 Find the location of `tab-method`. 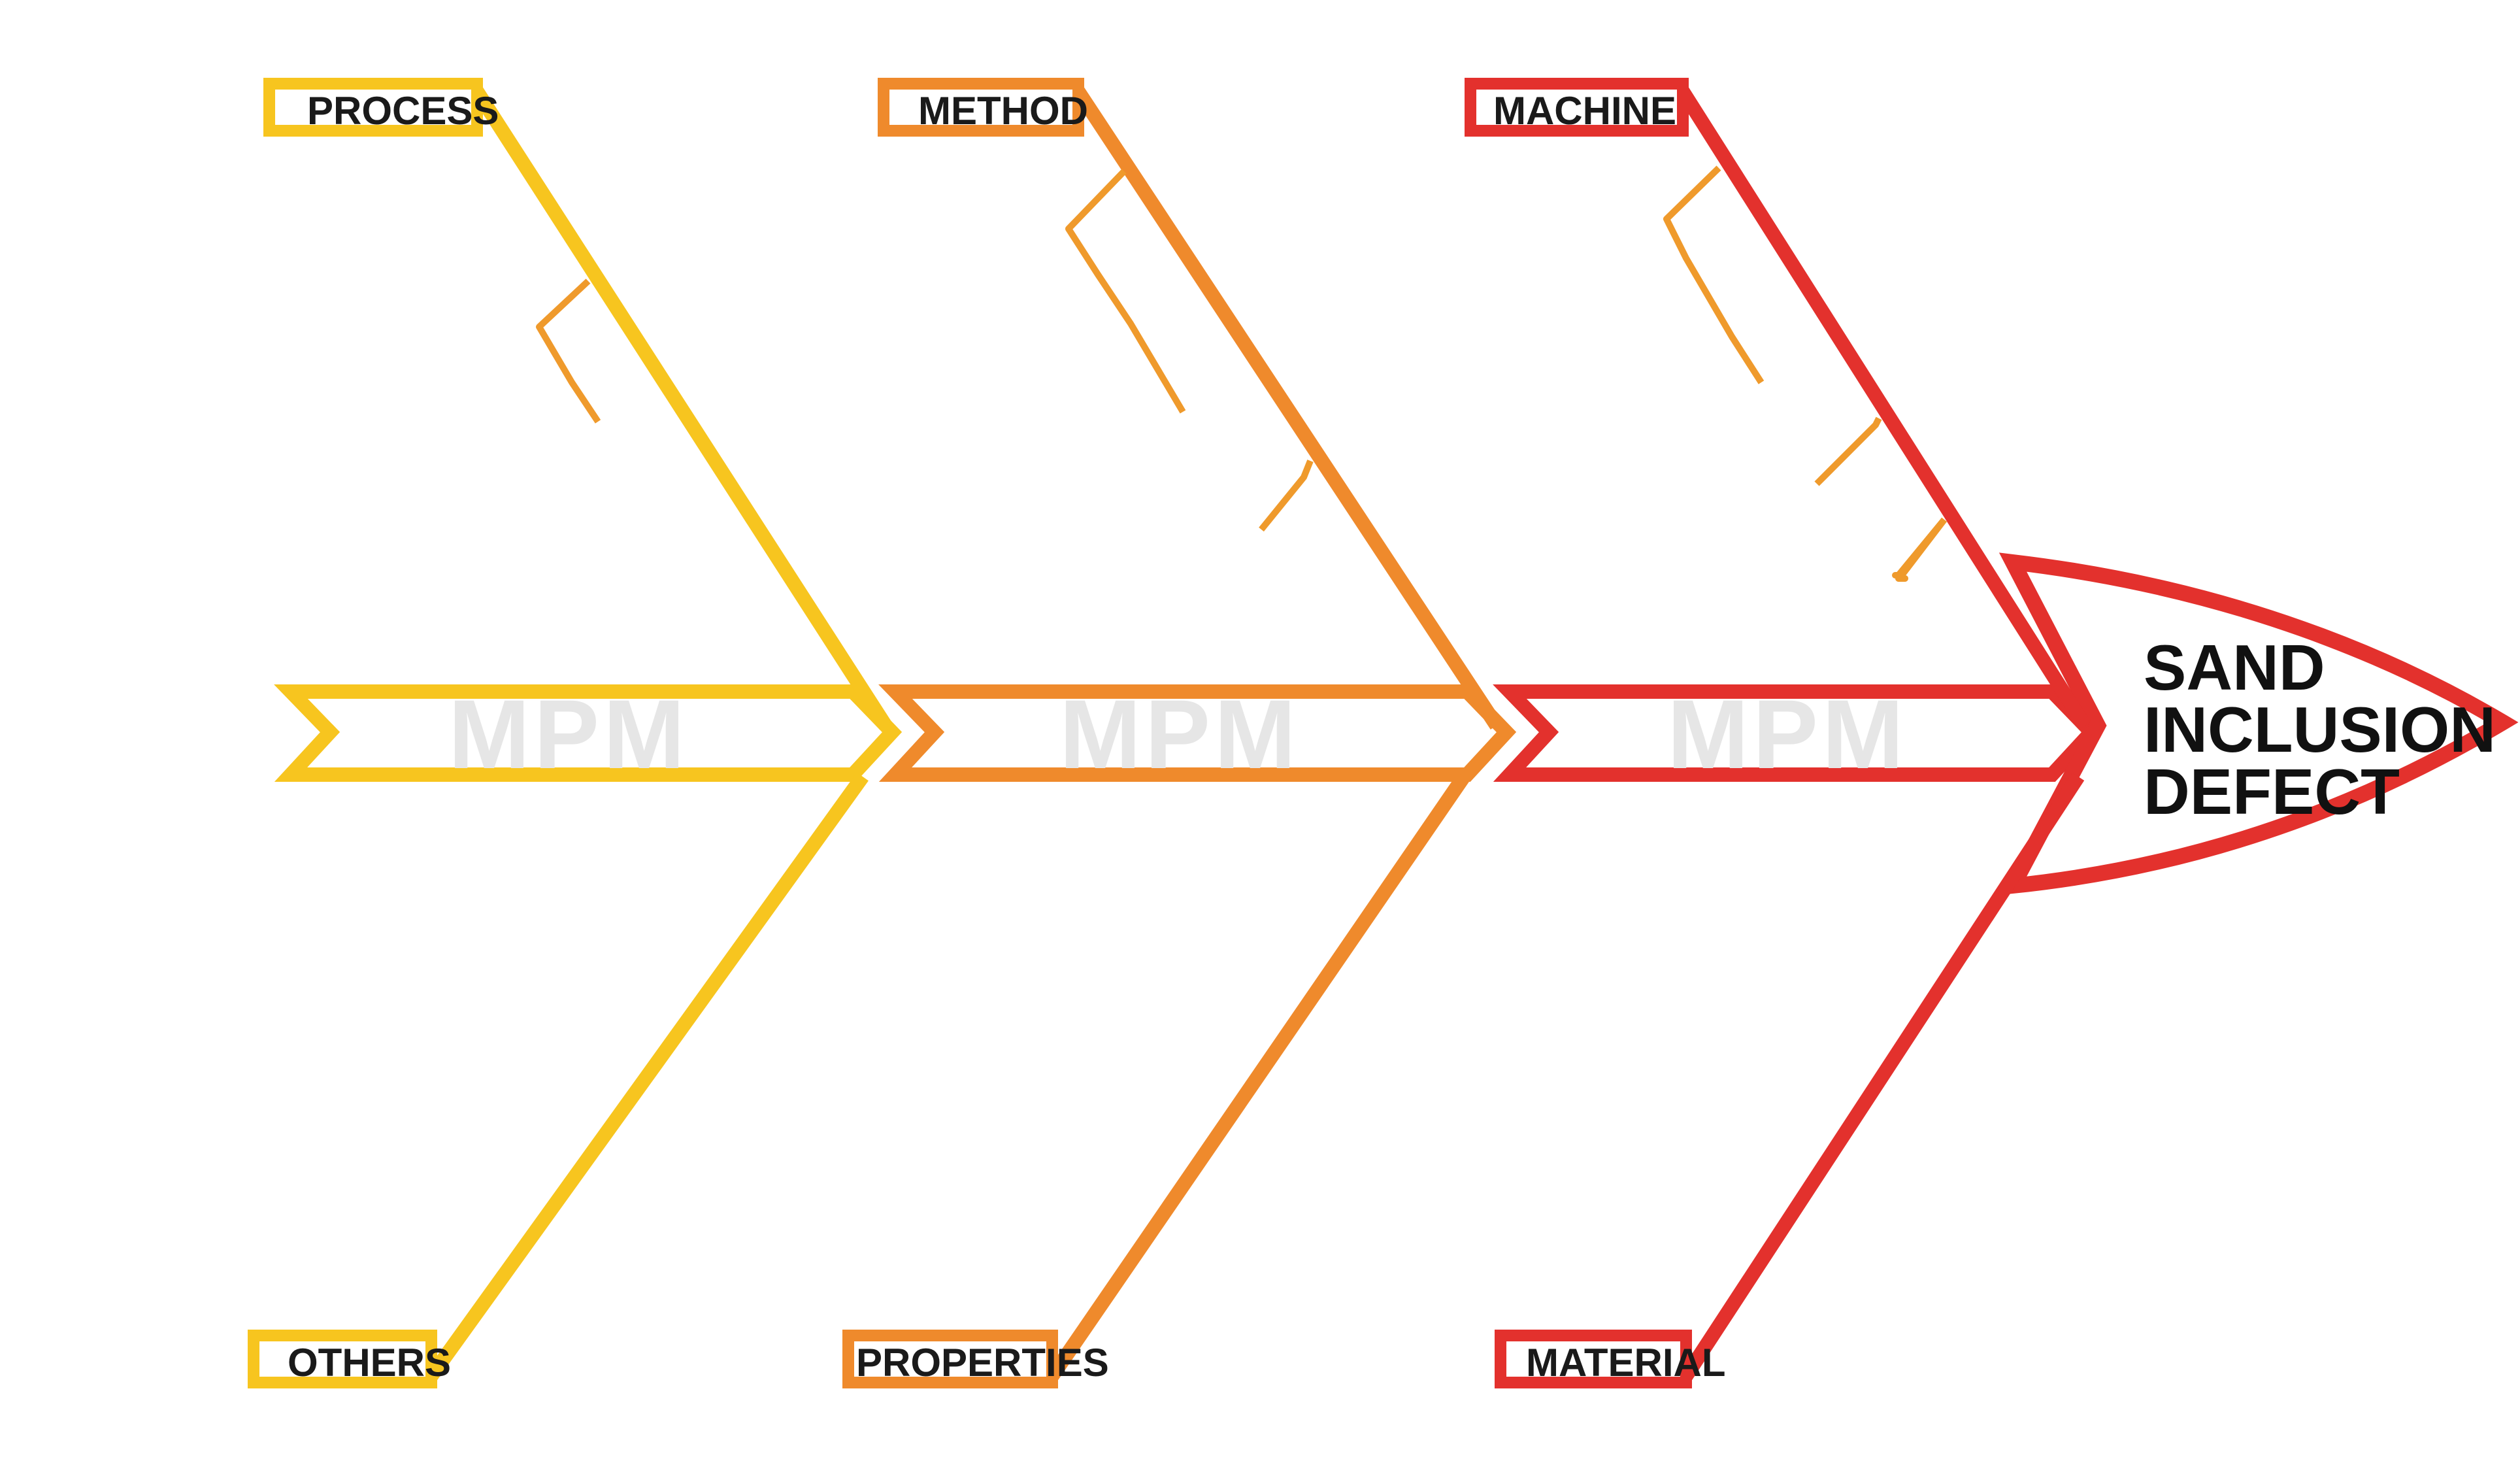

tab-method is located at coordinates (981, 107).